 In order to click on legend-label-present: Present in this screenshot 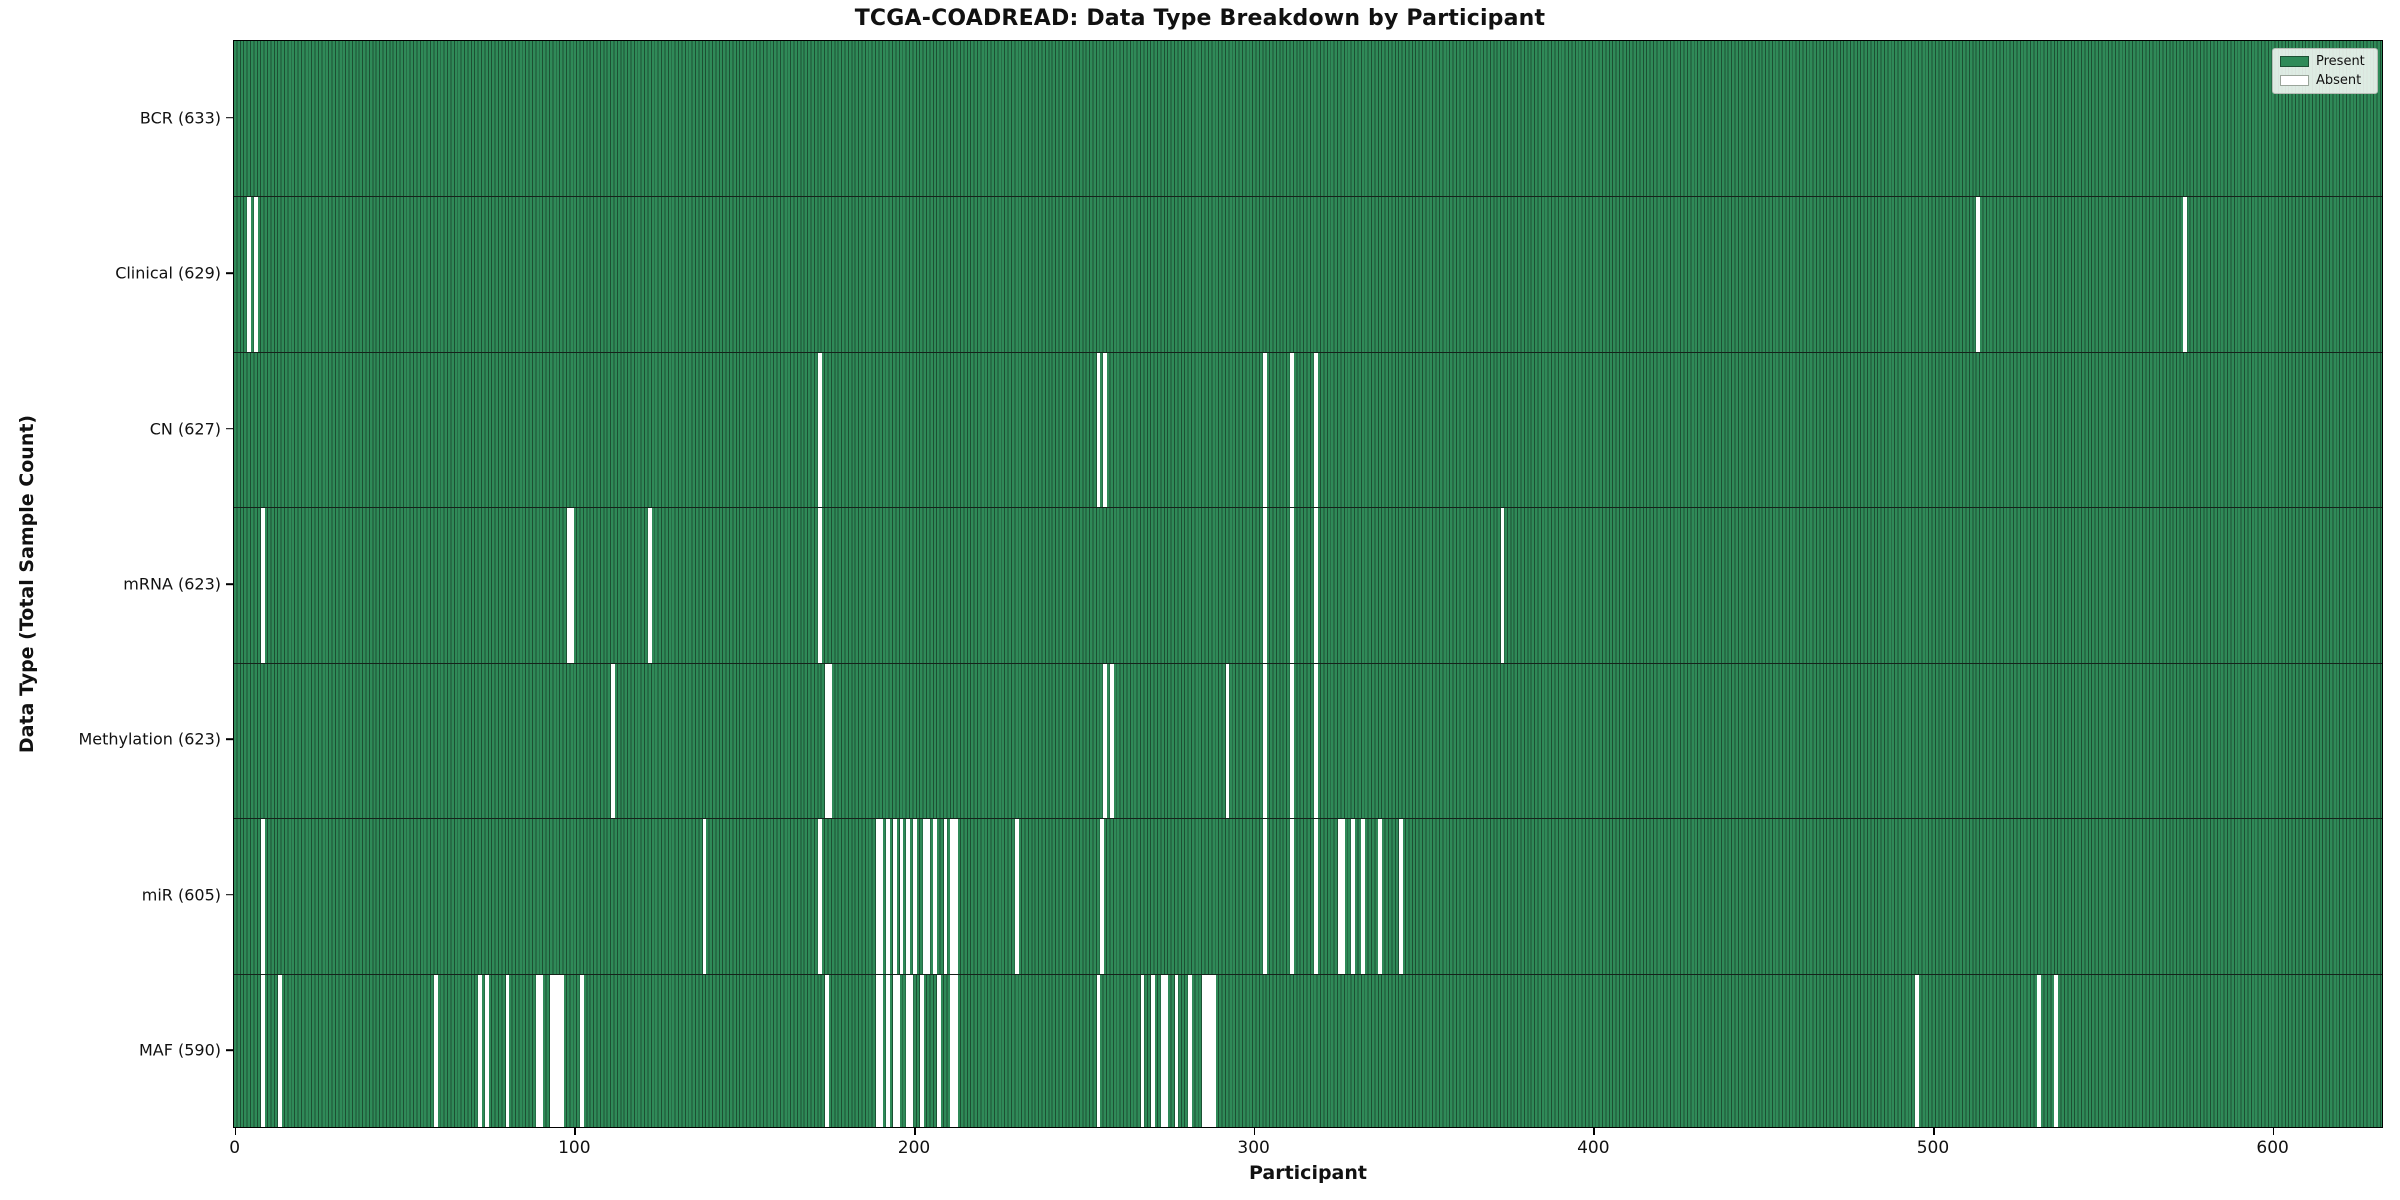, I will do `click(2340, 61)`.